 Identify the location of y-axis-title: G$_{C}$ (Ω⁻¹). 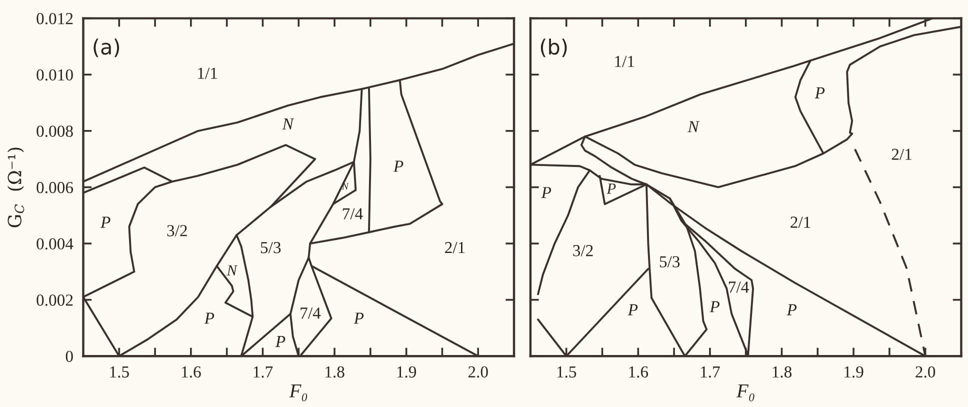
(15, 188).